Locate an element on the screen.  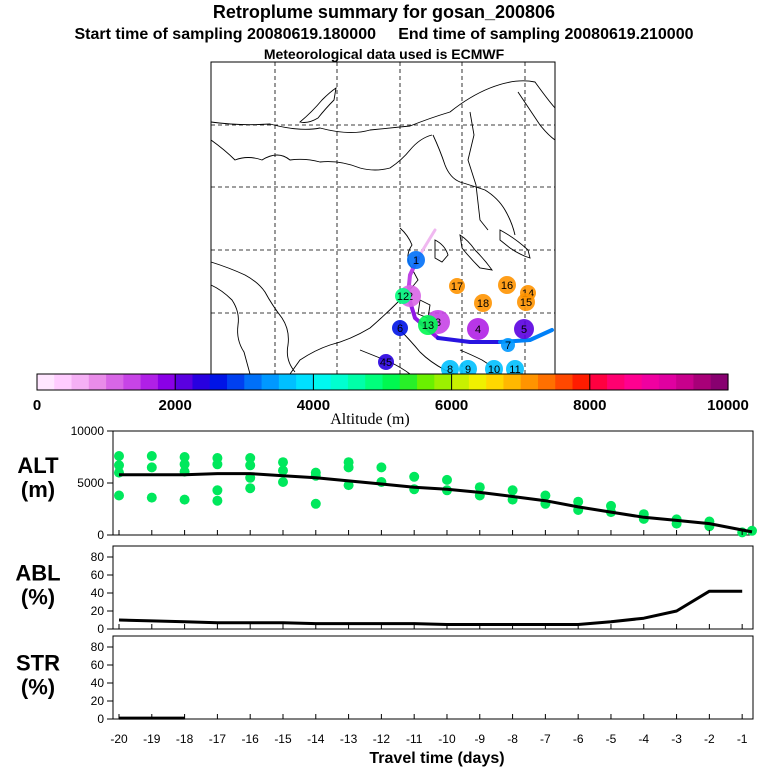
trajectory-cluster-label: 10 is located at coordinates (494, 370).